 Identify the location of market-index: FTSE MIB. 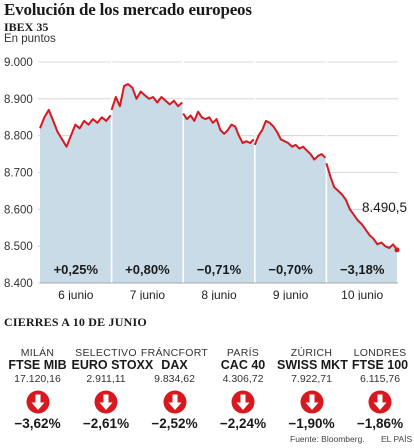
(37, 365).